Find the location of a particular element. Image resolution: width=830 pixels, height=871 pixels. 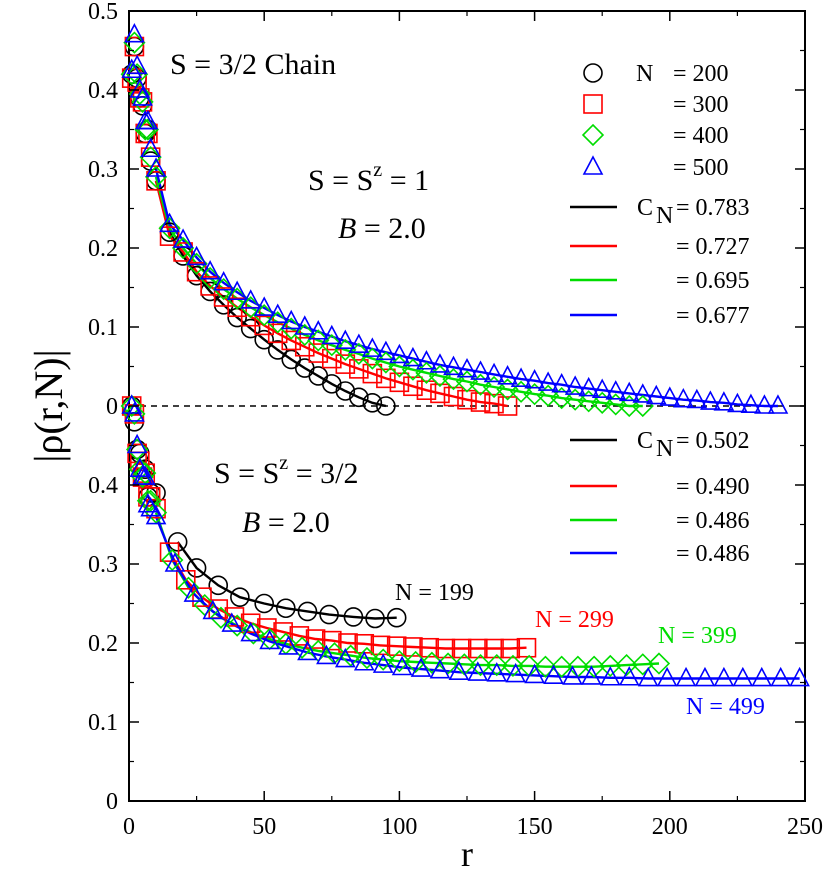

x-tick-label: 100 is located at coordinates (399, 827).